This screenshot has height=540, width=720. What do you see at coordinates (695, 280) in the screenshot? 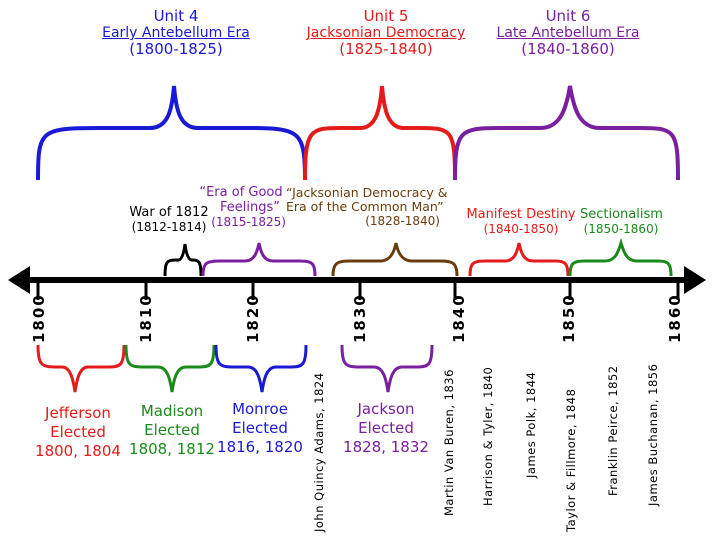
I see `timeline-arrow-right` at bounding box center [695, 280].